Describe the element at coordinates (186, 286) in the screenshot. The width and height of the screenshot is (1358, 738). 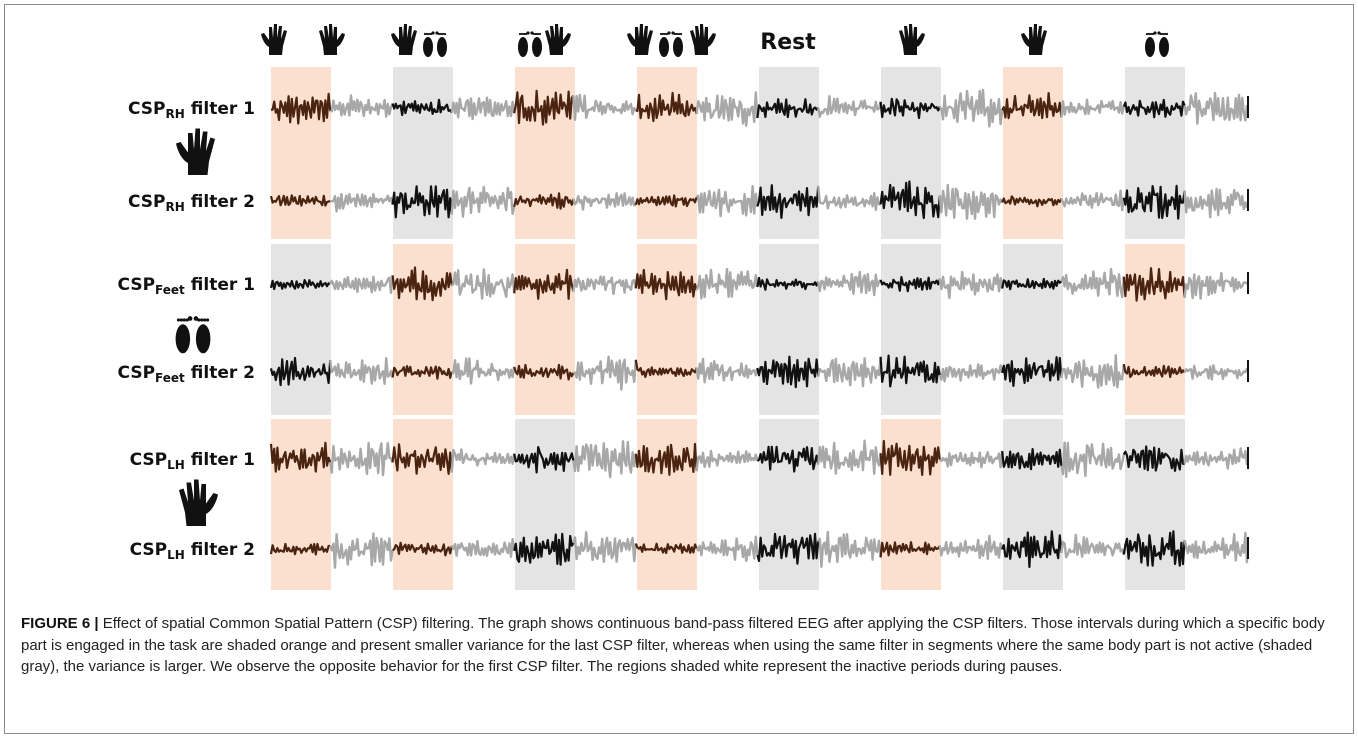
I see `row-label: CSPFeet filter 1` at that location.